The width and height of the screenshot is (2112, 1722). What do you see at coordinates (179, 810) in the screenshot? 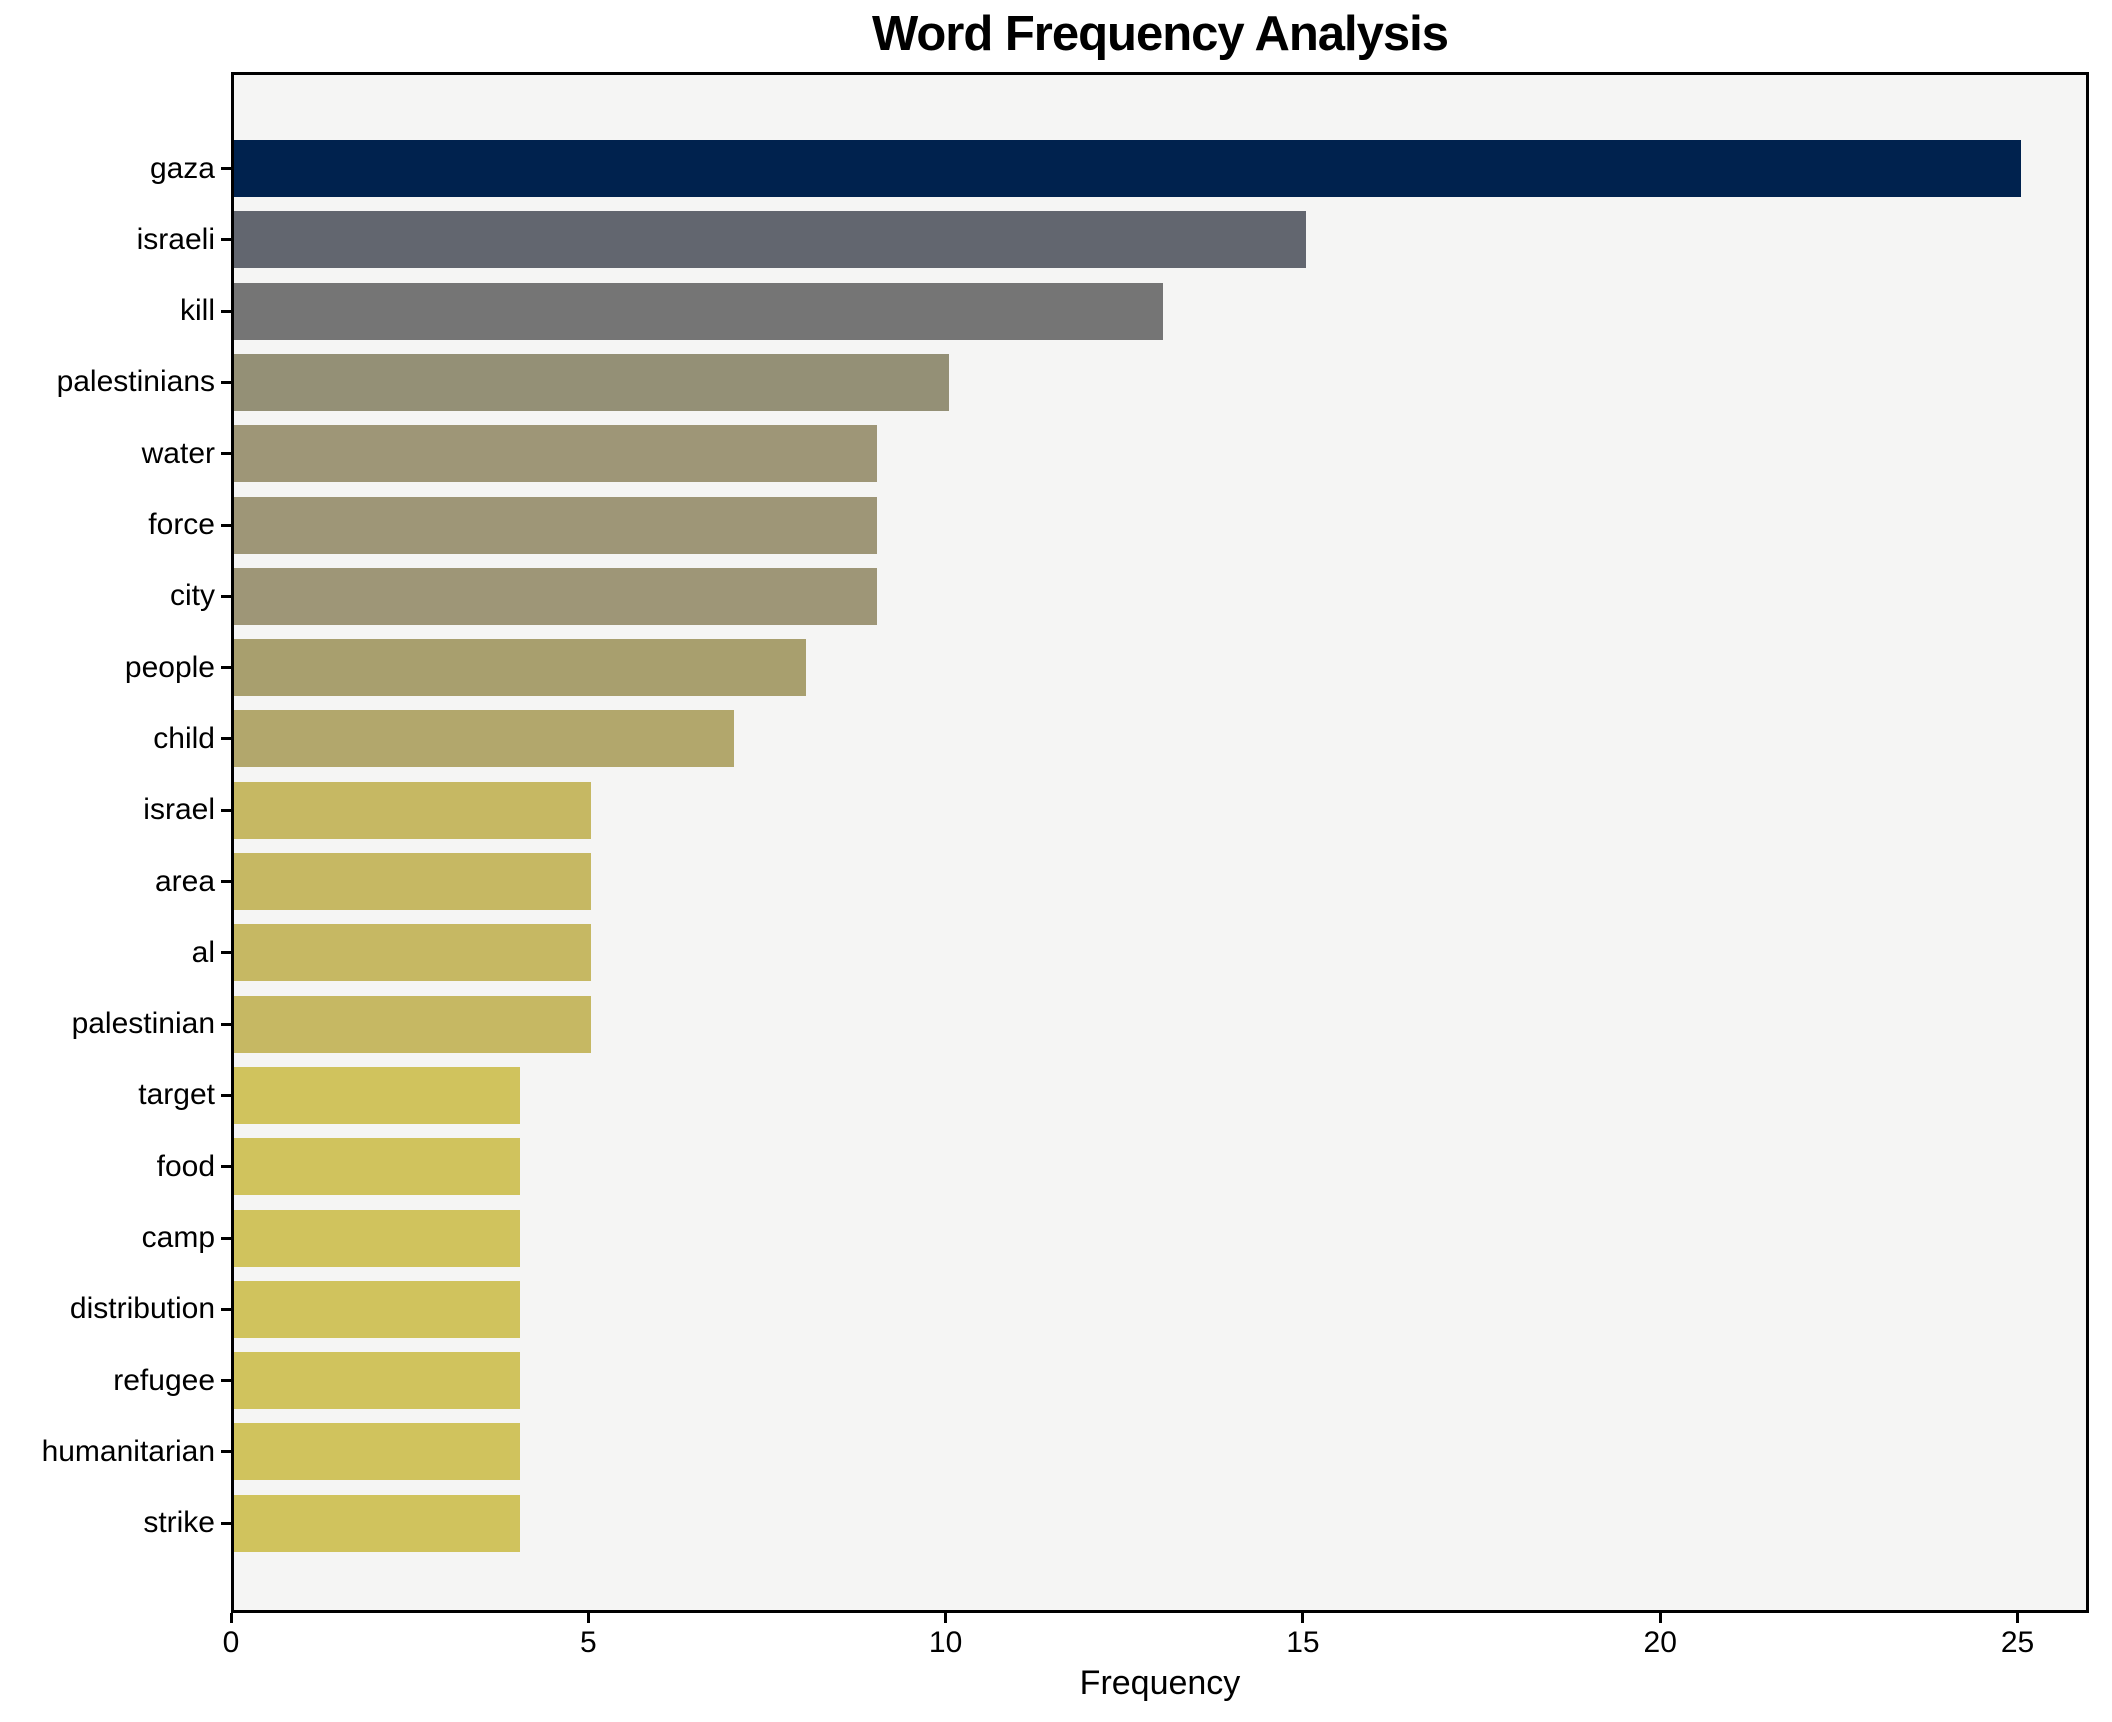
I see `y-tick-label-israel: israel` at bounding box center [179, 810].